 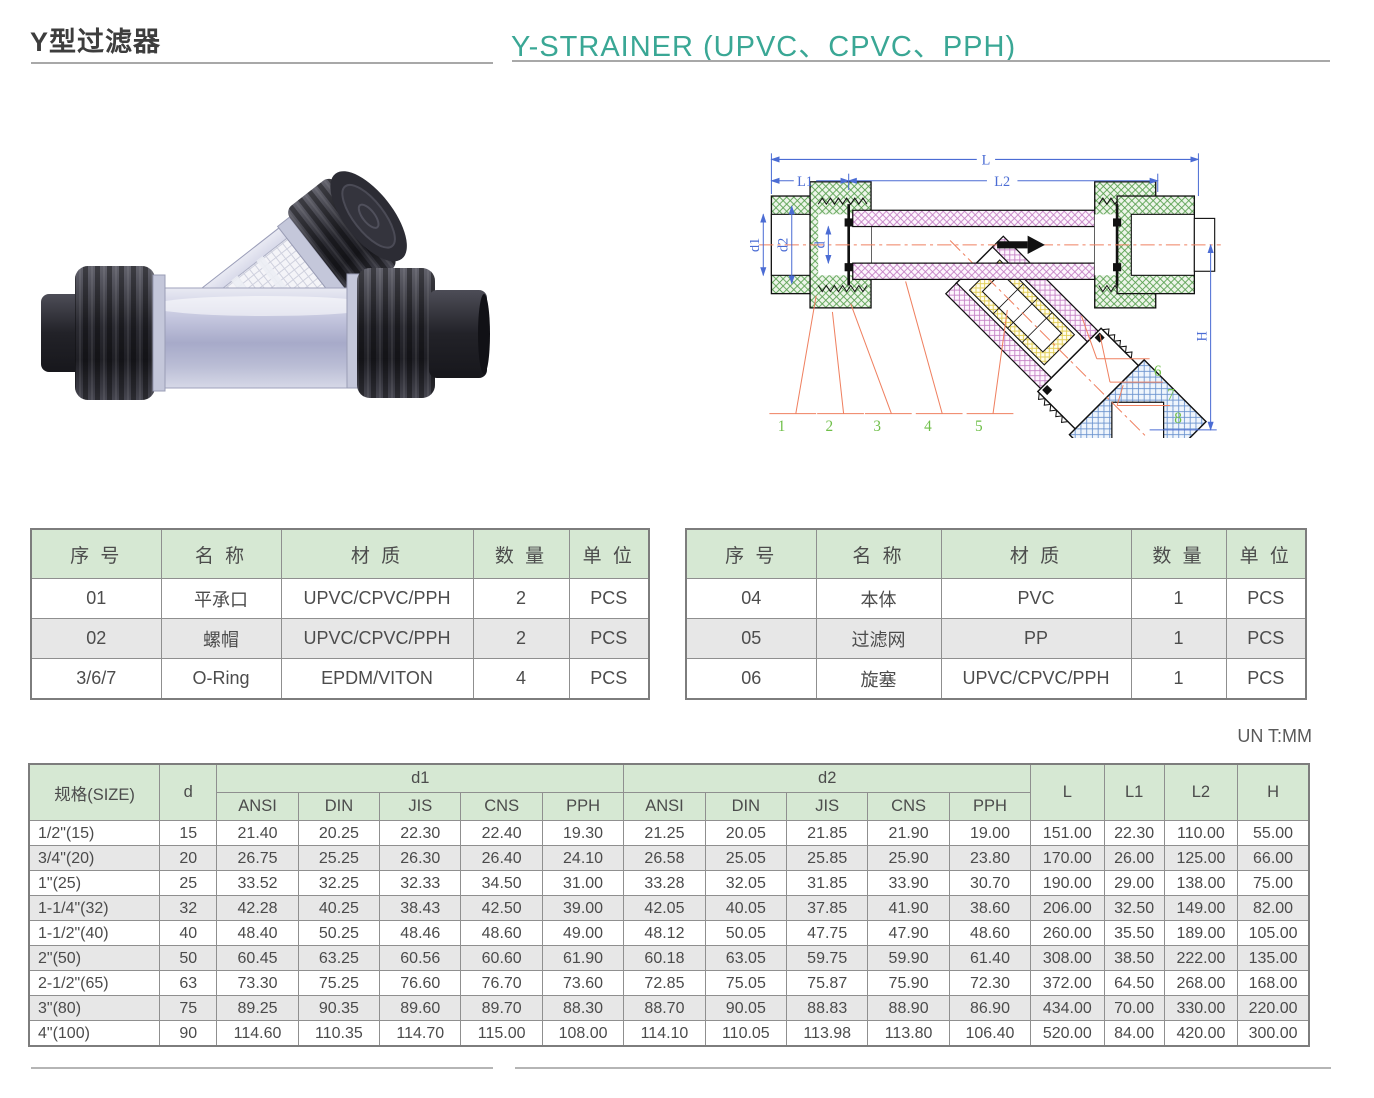 I want to click on value-cell: 113.98, so click(x=827, y=1033).